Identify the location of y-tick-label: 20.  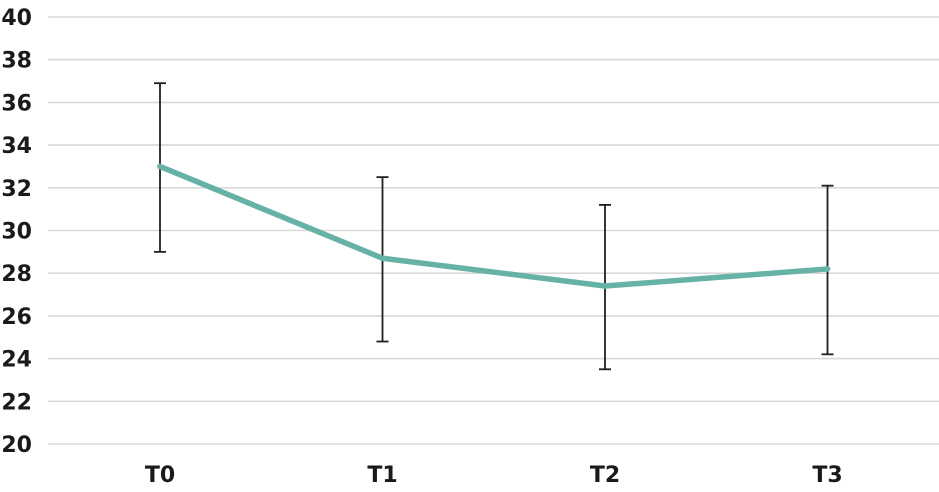
(16, 445).